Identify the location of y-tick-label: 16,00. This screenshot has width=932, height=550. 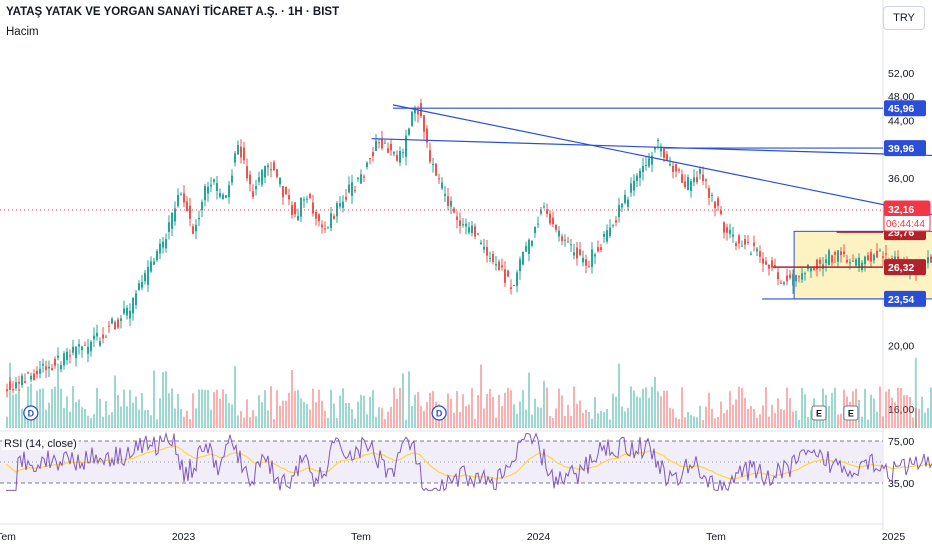
(901, 410).